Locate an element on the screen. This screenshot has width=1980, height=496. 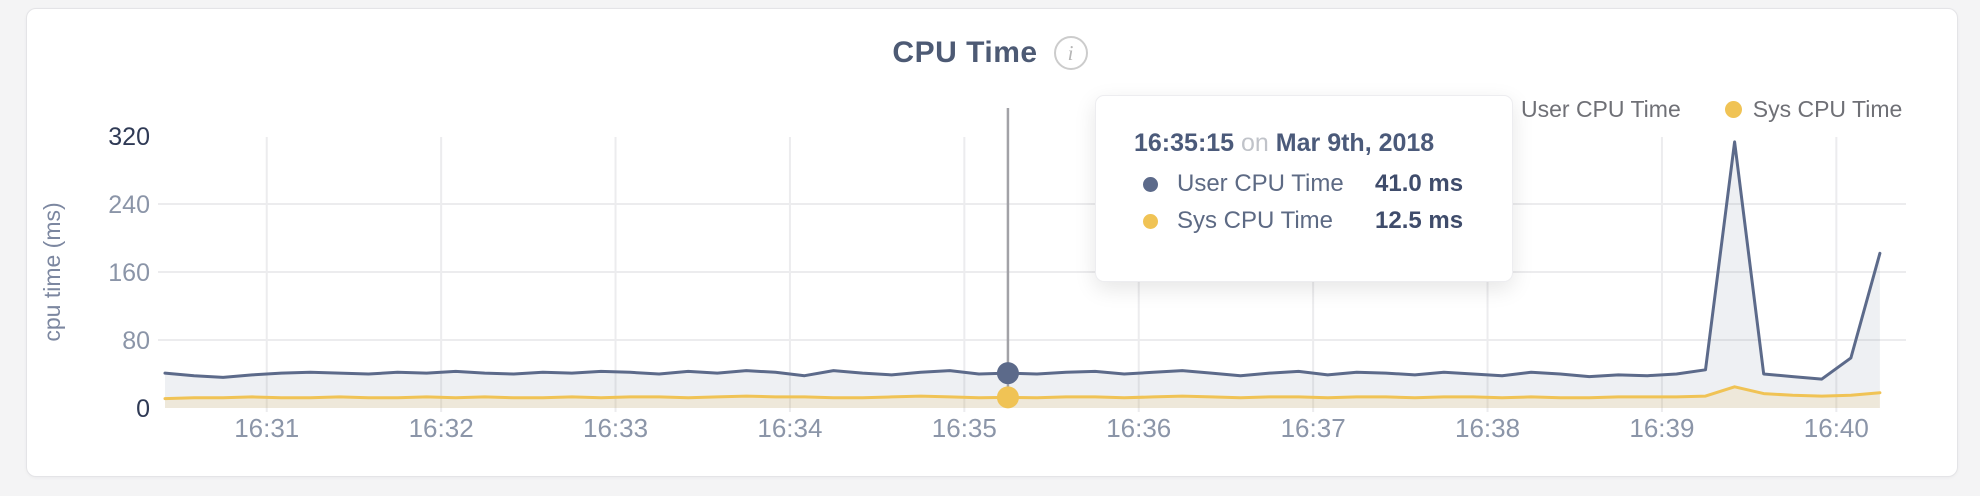
tooltip-series-row: User CPU Time 41.0 ms is located at coordinates (1323, 184).